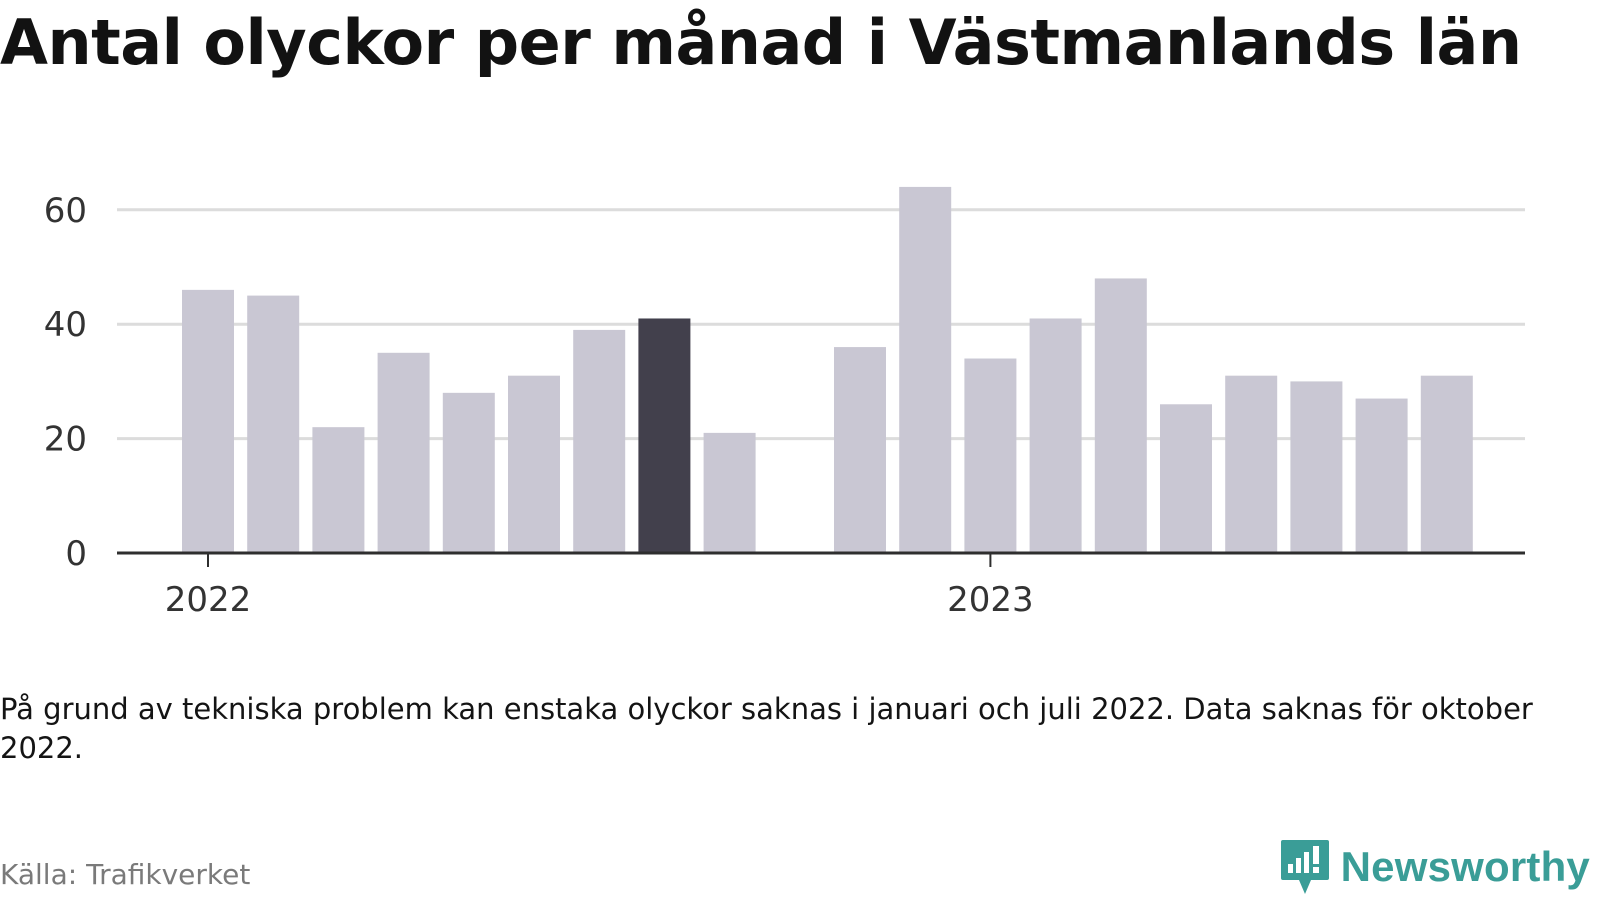 The image size is (1600, 900). I want to click on brand-name: Newsworthy, so click(1465, 866).